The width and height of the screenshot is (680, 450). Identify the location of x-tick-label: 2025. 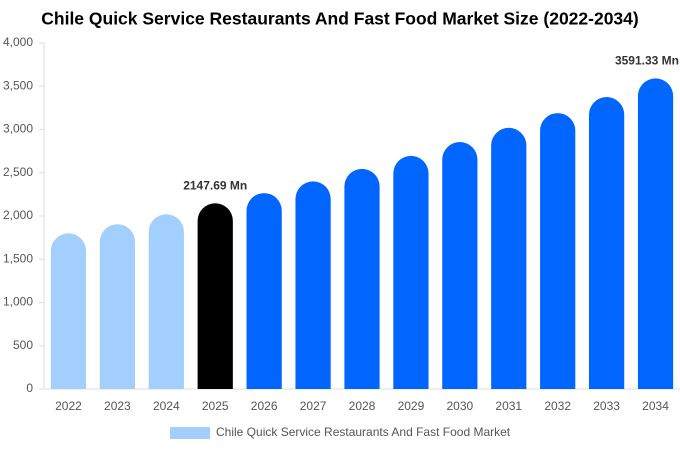
(215, 406).